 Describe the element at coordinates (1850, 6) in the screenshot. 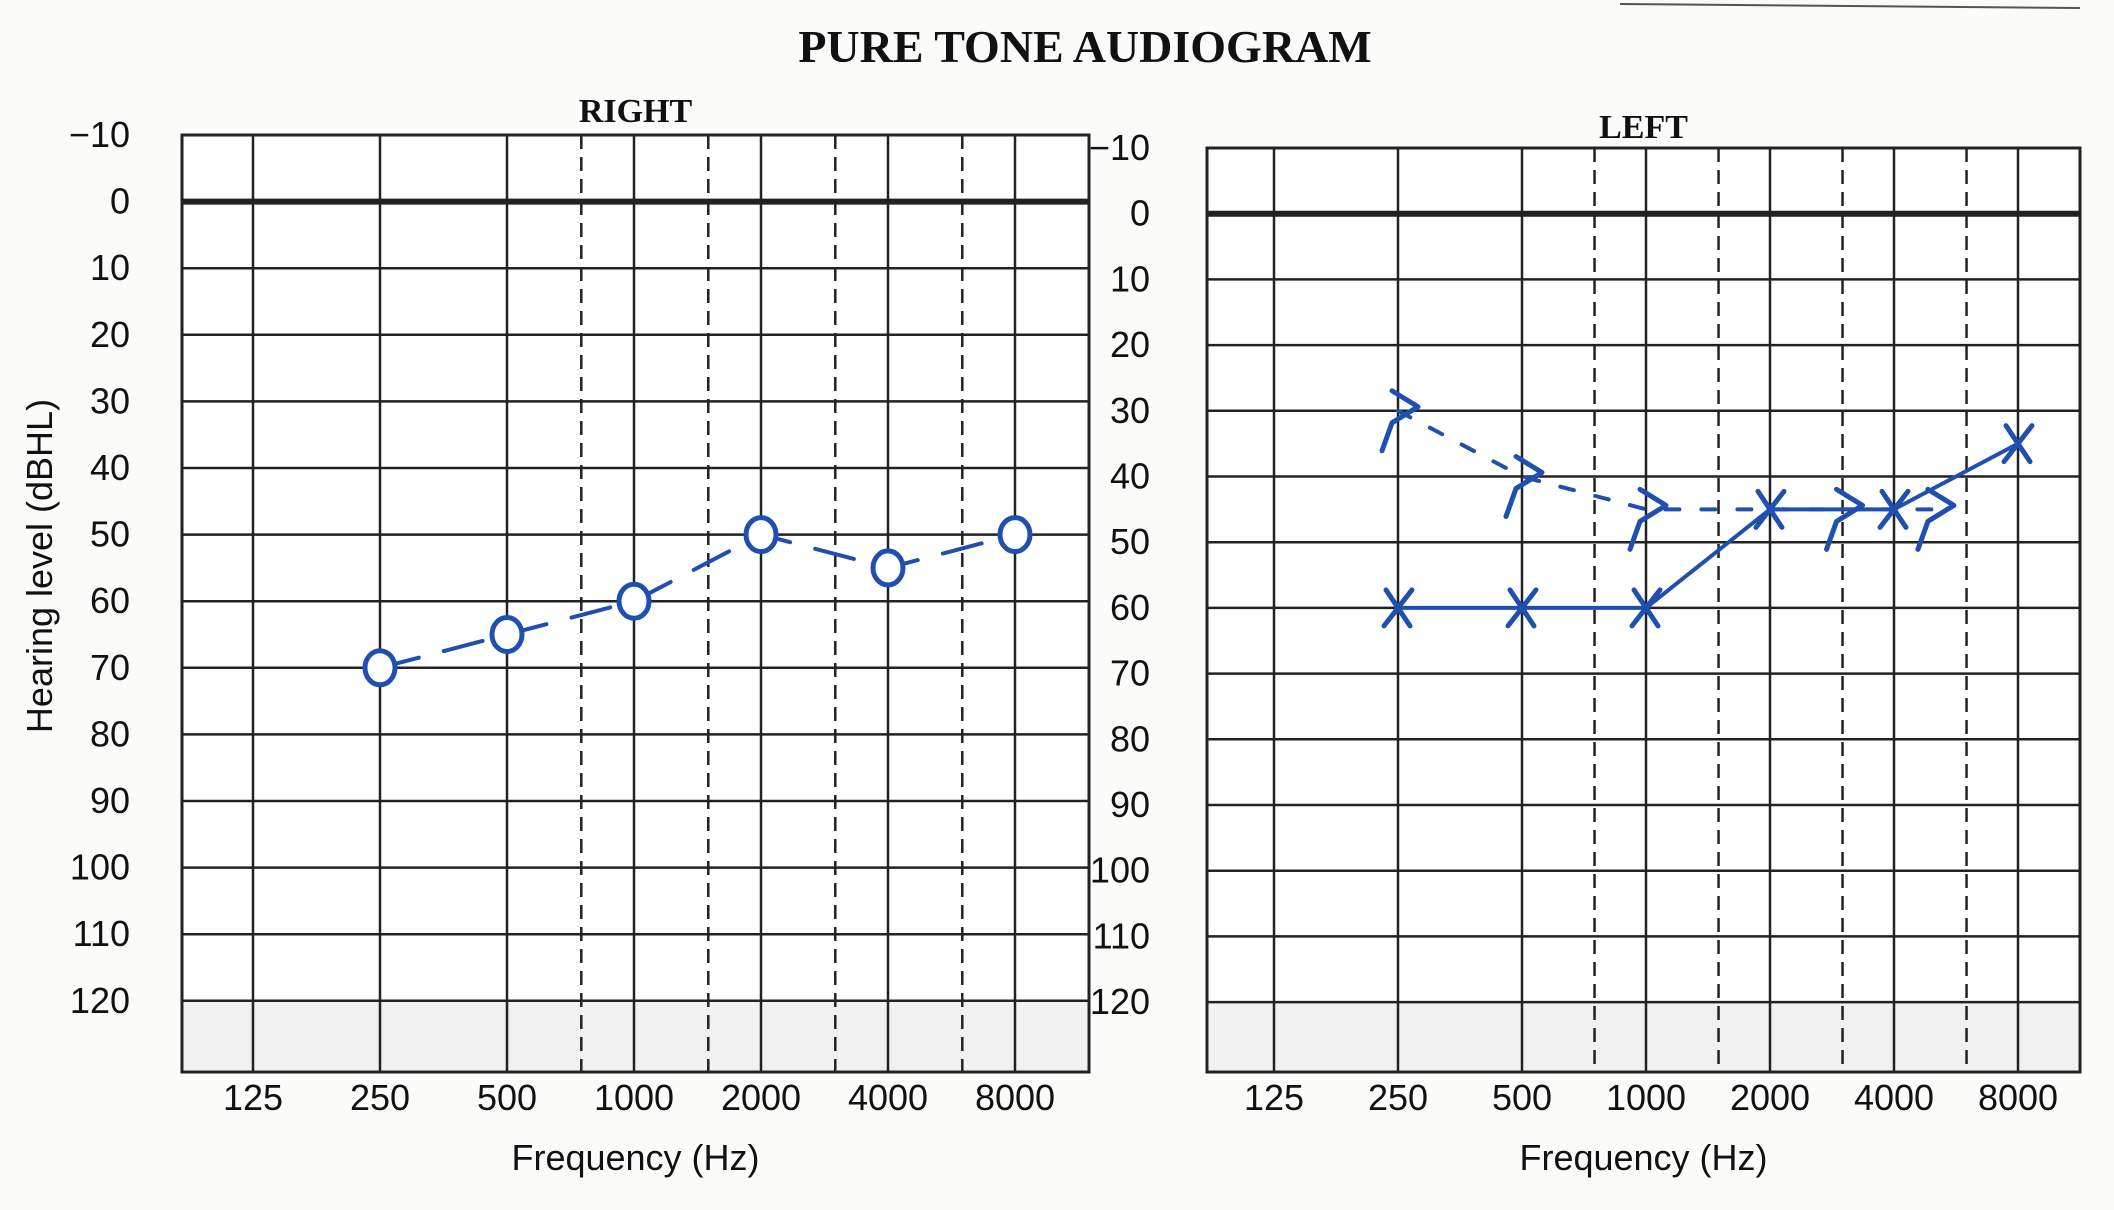

I see `page-edge-line` at that location.